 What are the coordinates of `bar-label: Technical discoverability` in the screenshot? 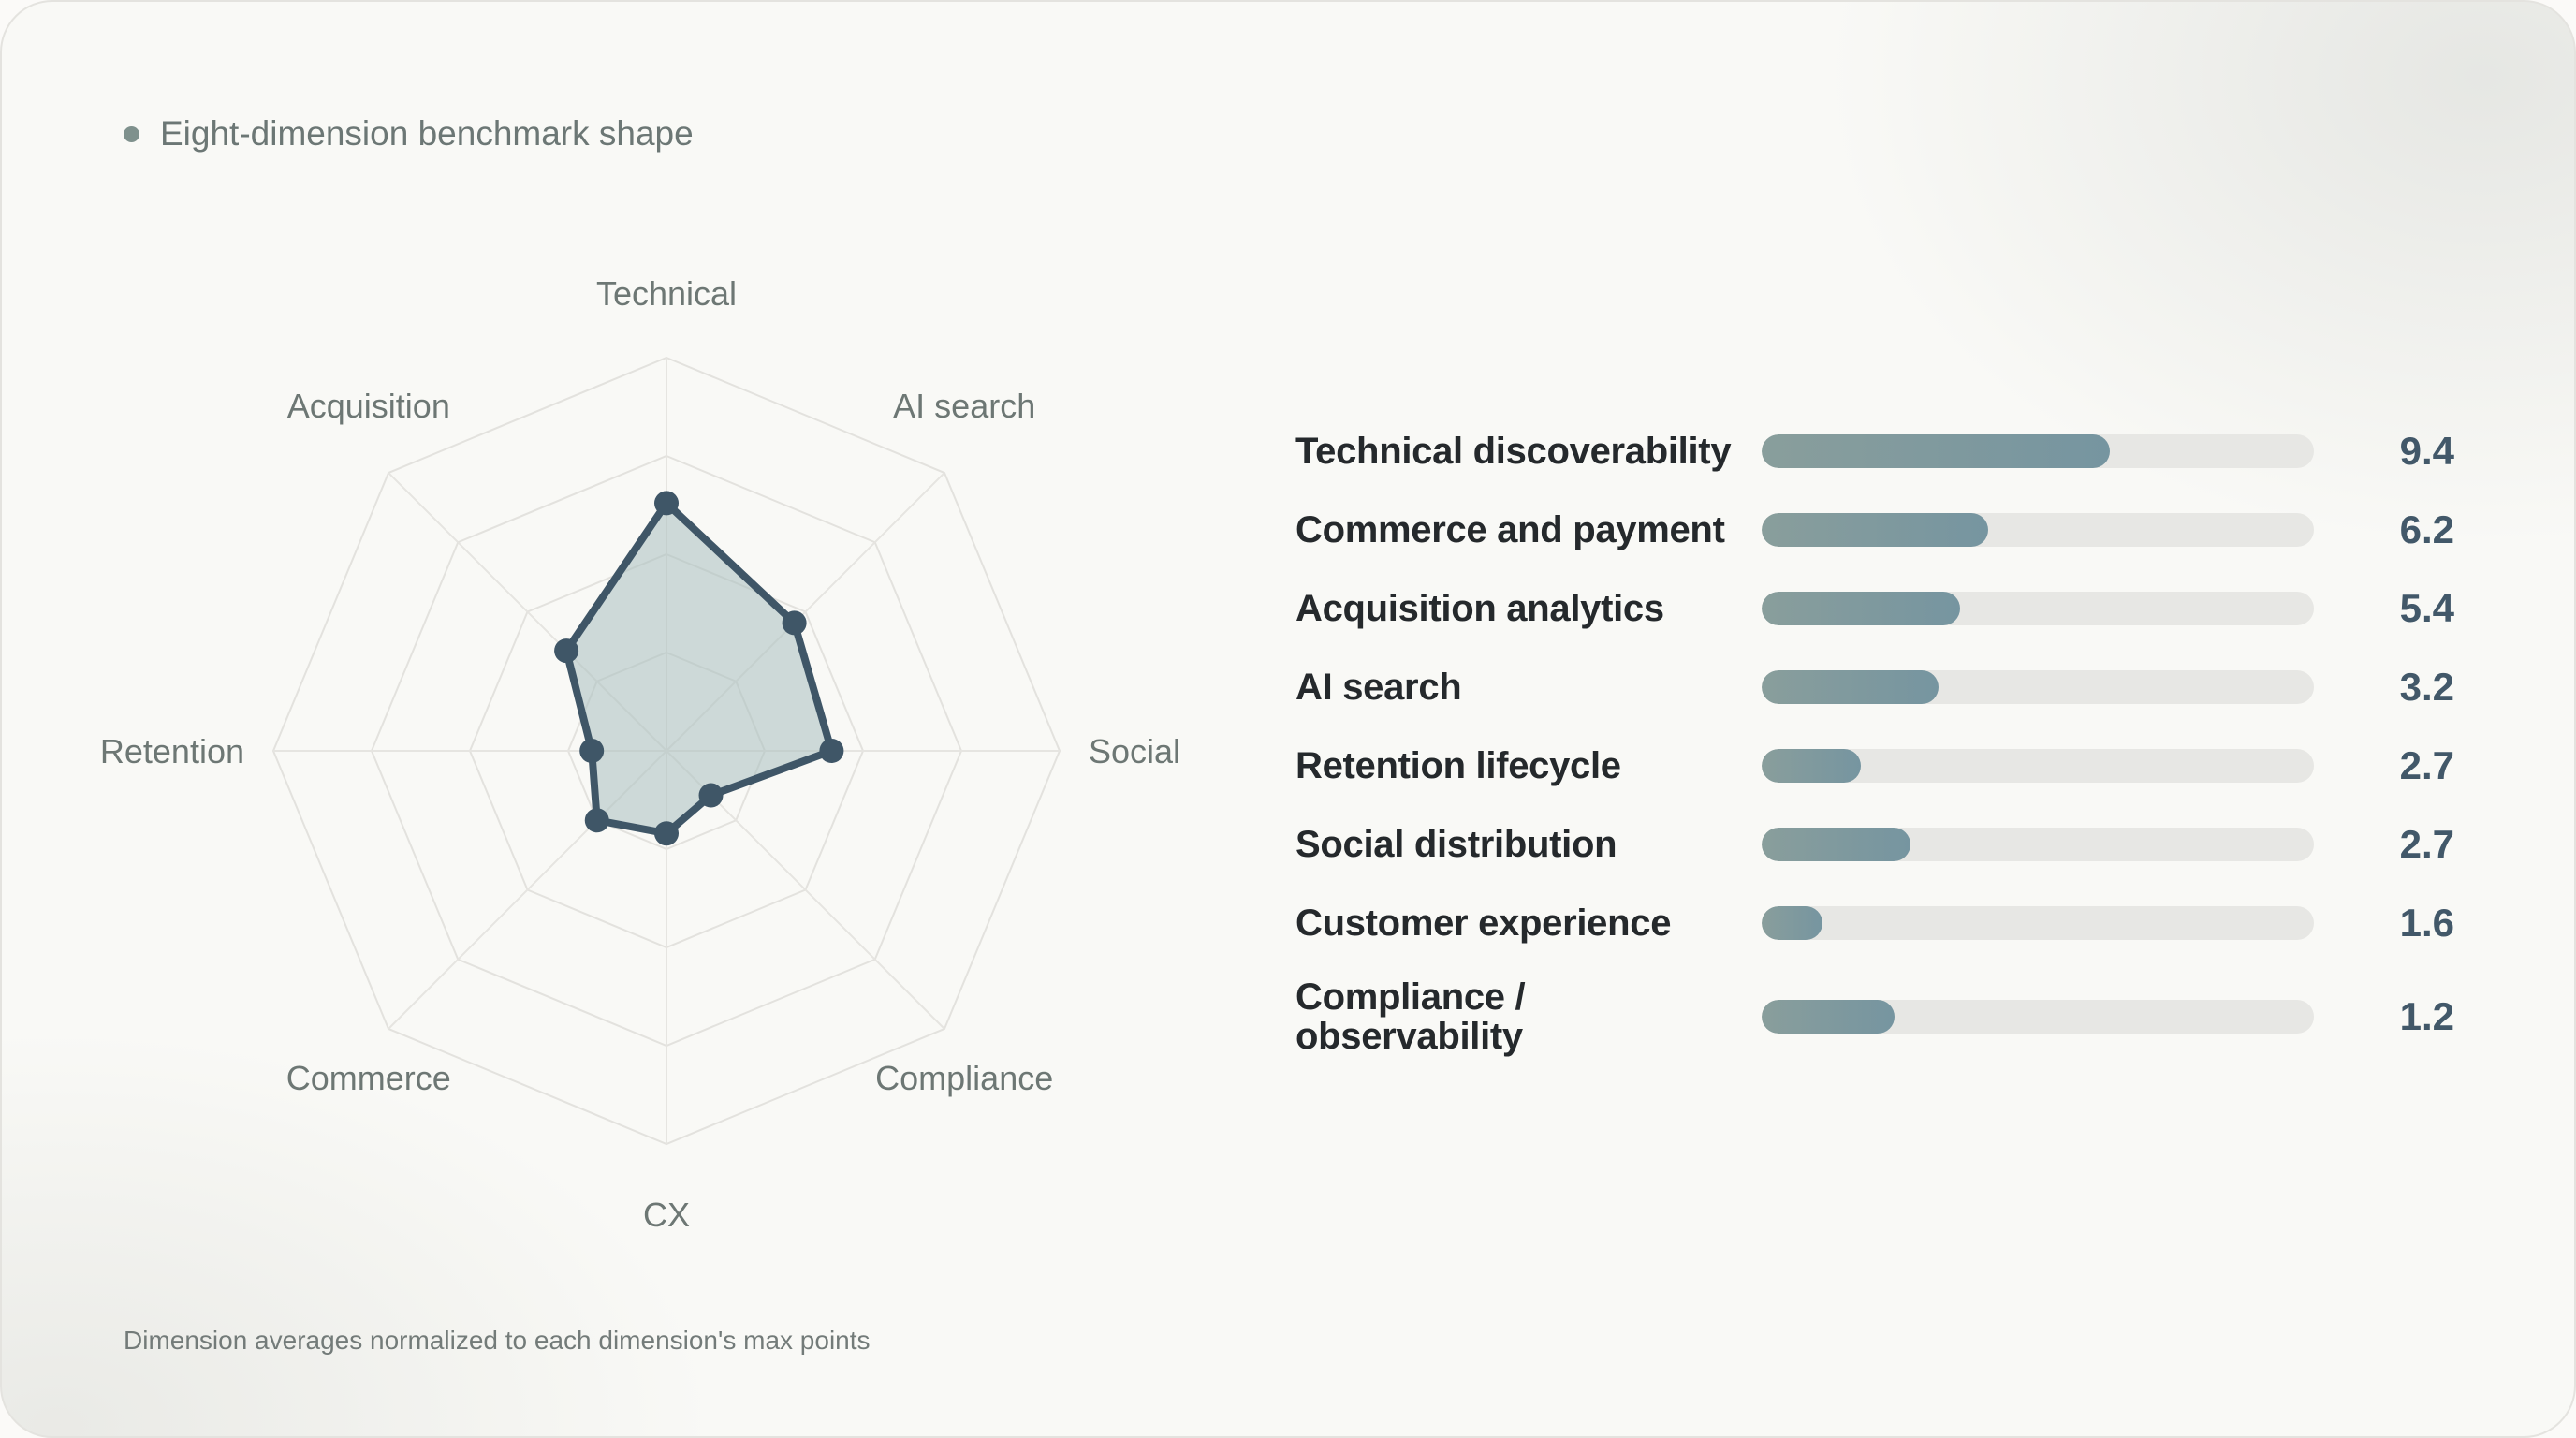 It's located at (1513, 451).